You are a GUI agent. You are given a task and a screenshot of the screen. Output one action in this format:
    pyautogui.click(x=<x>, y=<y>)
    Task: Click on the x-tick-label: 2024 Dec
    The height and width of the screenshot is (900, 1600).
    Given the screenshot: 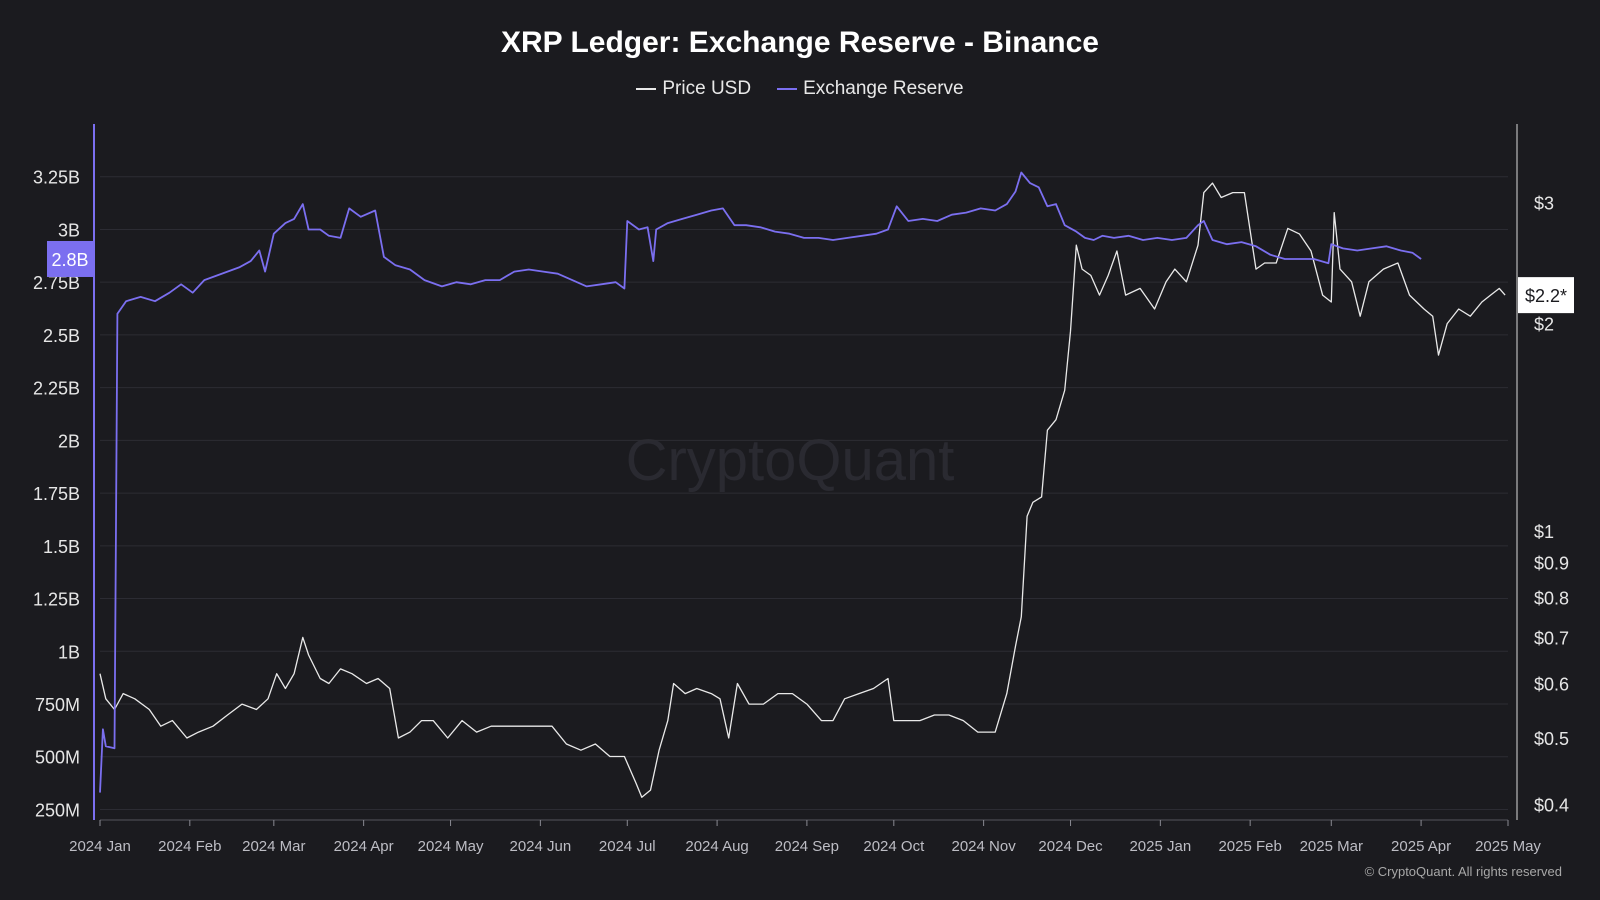 What is the action you would take?
    pyautogui.click(x=1070, y=846)
    